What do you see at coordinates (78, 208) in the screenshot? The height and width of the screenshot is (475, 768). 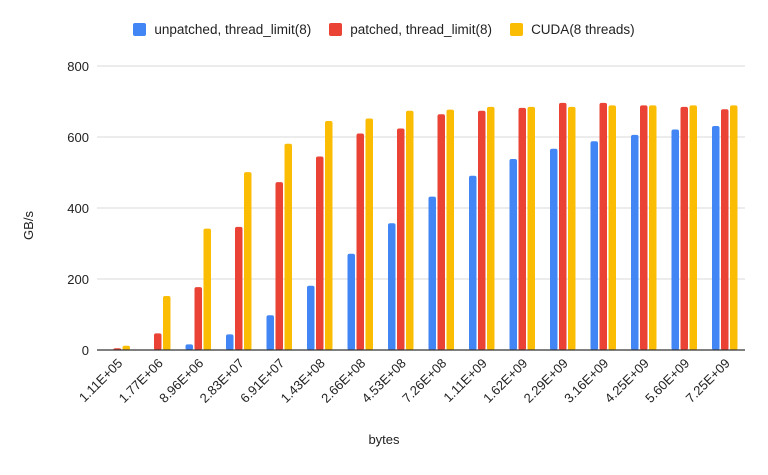 I see `y-tick-label: 400` at bounding box center [78, 208].